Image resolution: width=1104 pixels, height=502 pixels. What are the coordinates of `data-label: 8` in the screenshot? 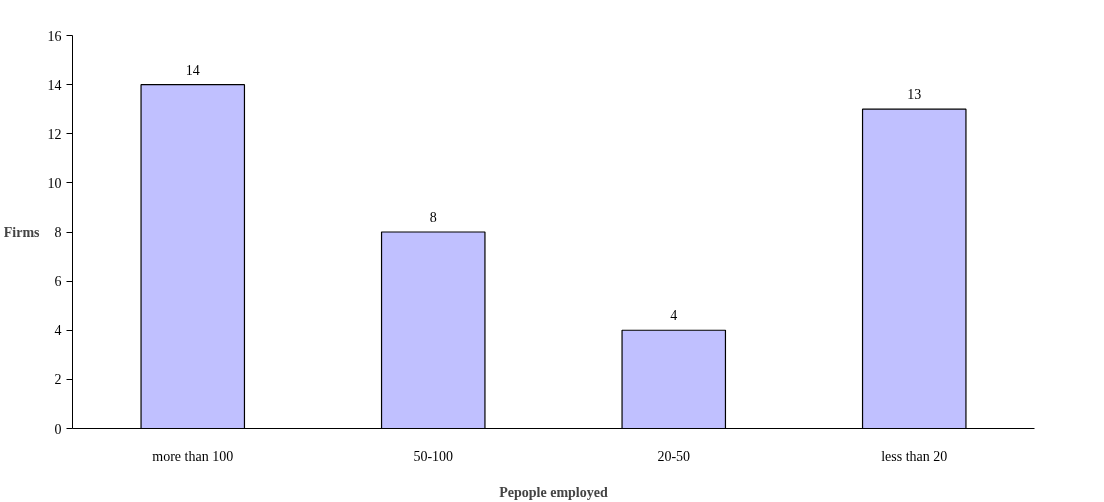 It's located at (433, 217).